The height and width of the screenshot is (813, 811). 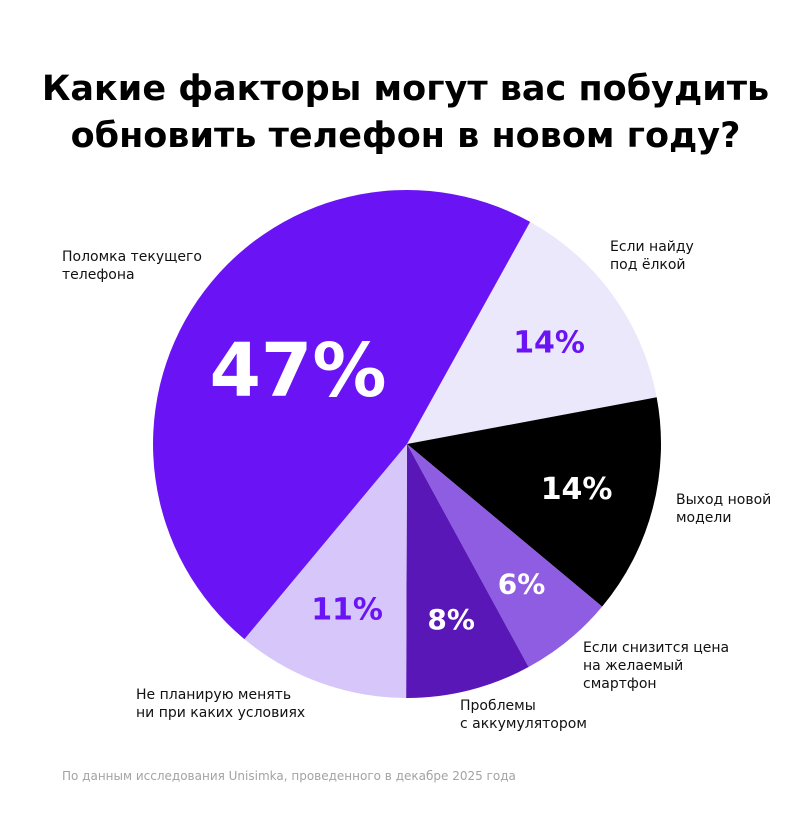 What do you see at coordinates (523, 715) in the screenshot?
I see `label-battery-problems: Проблемы с аккумулятором` at bounding box center [523, 715].